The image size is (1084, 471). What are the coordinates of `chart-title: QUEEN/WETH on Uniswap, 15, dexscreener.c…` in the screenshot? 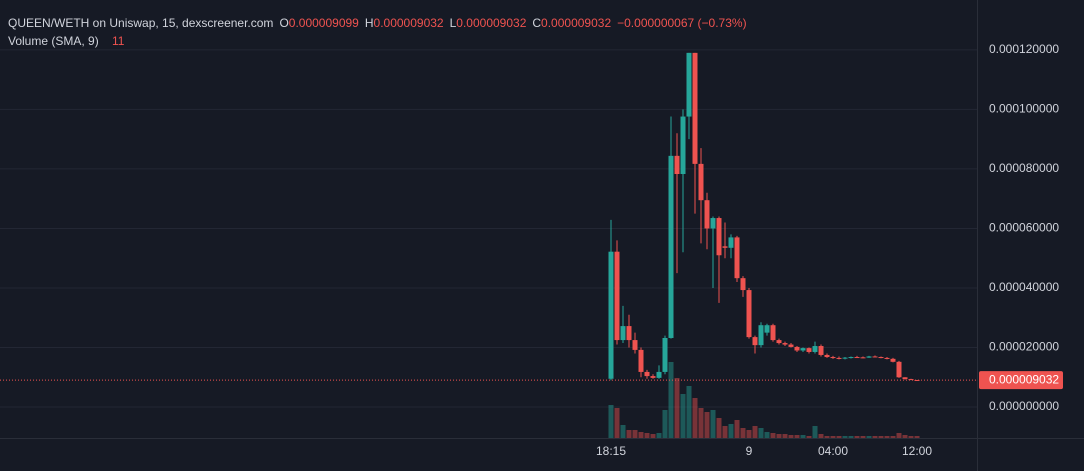 It's located at (140, 23).